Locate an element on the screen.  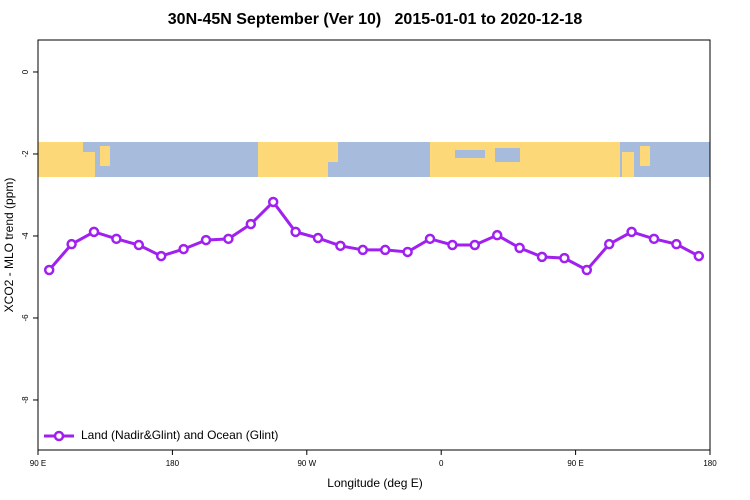
y-tick-label: -6 is located at coordinates (25, 318).